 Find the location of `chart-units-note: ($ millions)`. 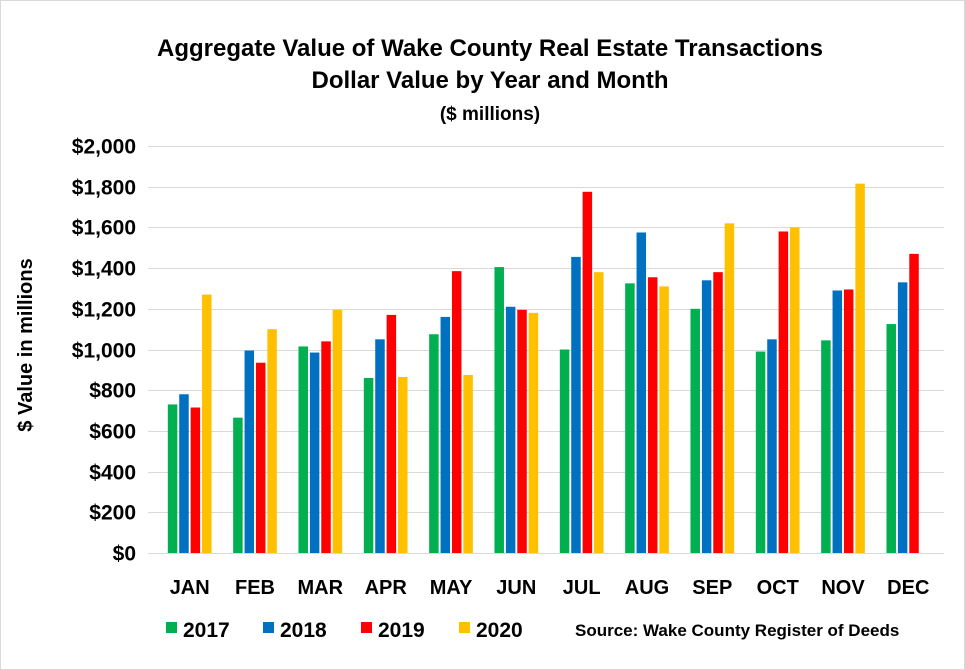

chart-units-note: ($ millions) is located at coordinates (490, 114).